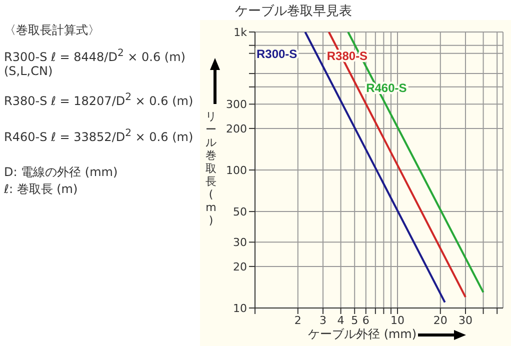 The width and height of the screenshot is (511, 346). What do you see at coordinates (99, 136) in the screenshot?
I see `text: R460-S ℓ = 33852/D$^{2}$ × 0.6 (m)` at bounding box center [99, 136].